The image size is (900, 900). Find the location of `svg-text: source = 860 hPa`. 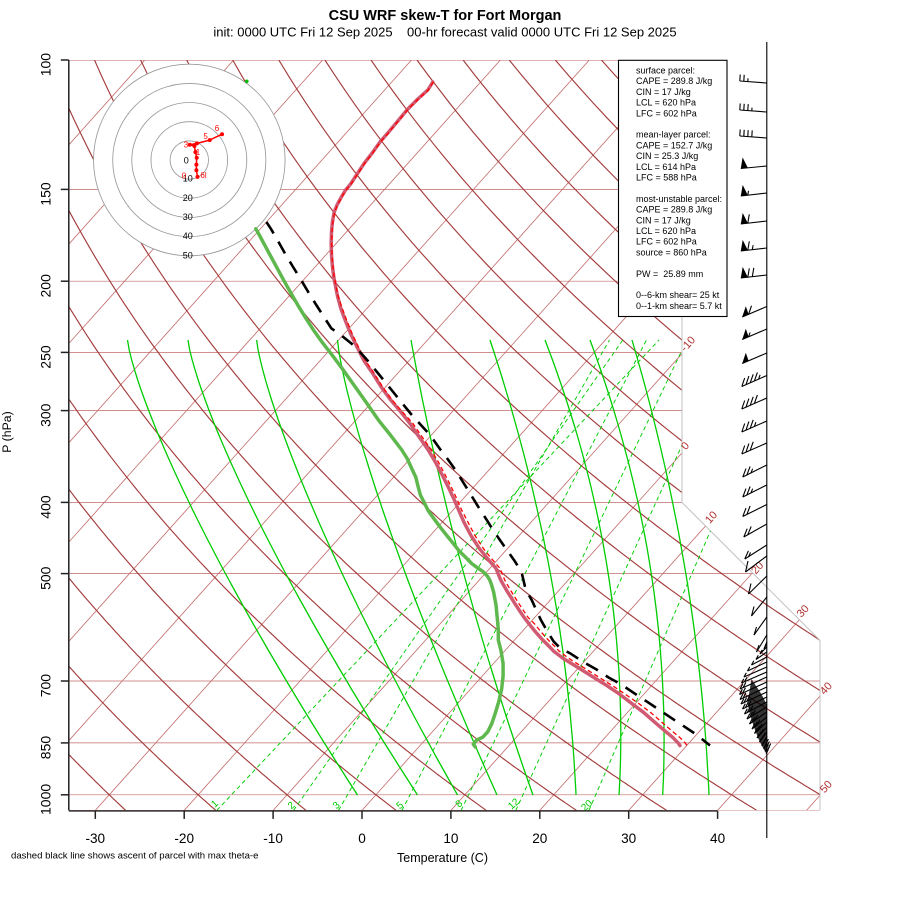

svg-text: source = 860 hPa is located at coordinates (671, 252).